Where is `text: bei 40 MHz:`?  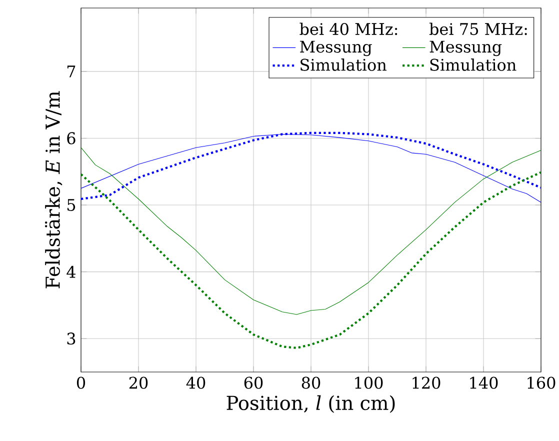
text: bei 40 MHz: is located at coordinates (349, 29).